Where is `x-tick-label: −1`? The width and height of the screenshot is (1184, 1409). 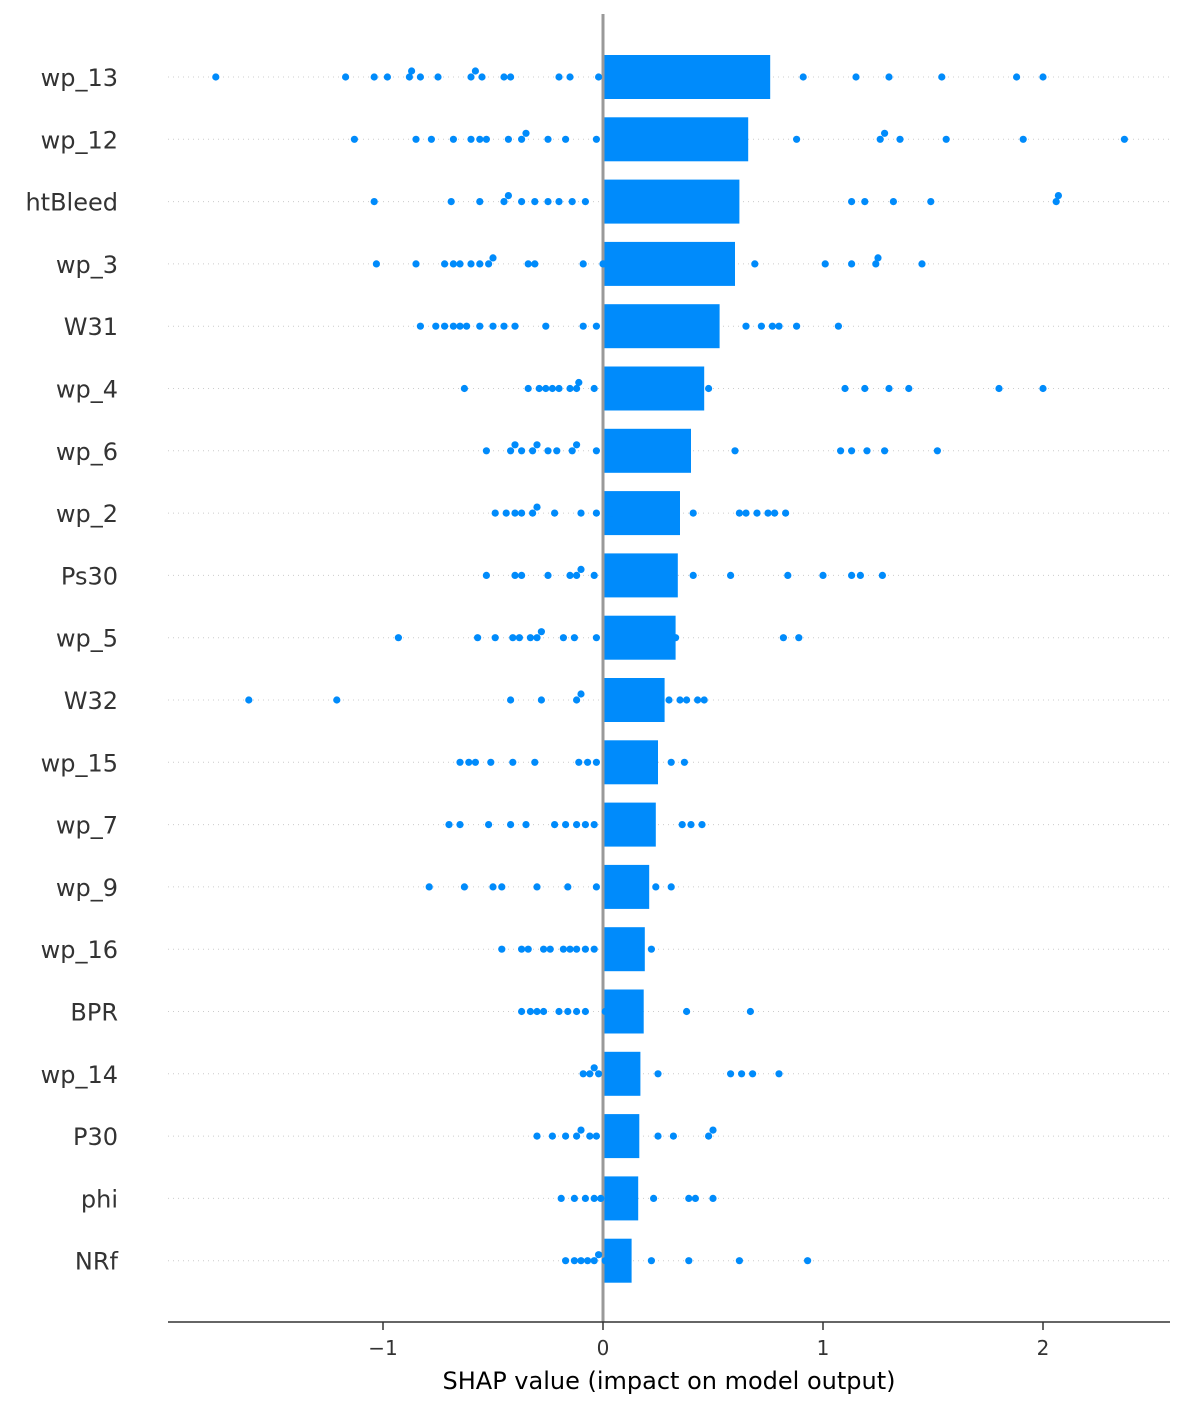
x-tick-label: −1 is located at coordinates (382, 1348).